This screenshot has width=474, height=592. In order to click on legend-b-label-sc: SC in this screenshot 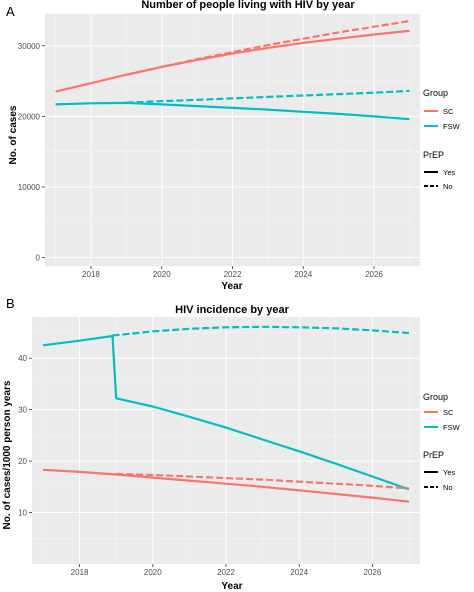, I will do `click(448, 412)`.